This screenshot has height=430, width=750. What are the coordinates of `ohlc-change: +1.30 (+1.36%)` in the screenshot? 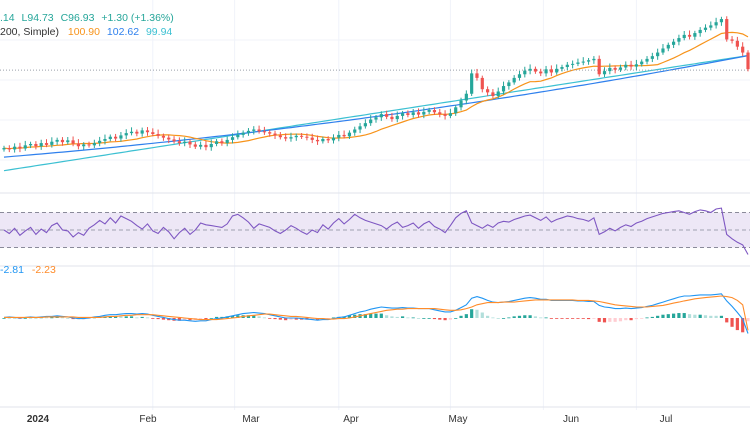 It's located at (137, 18).